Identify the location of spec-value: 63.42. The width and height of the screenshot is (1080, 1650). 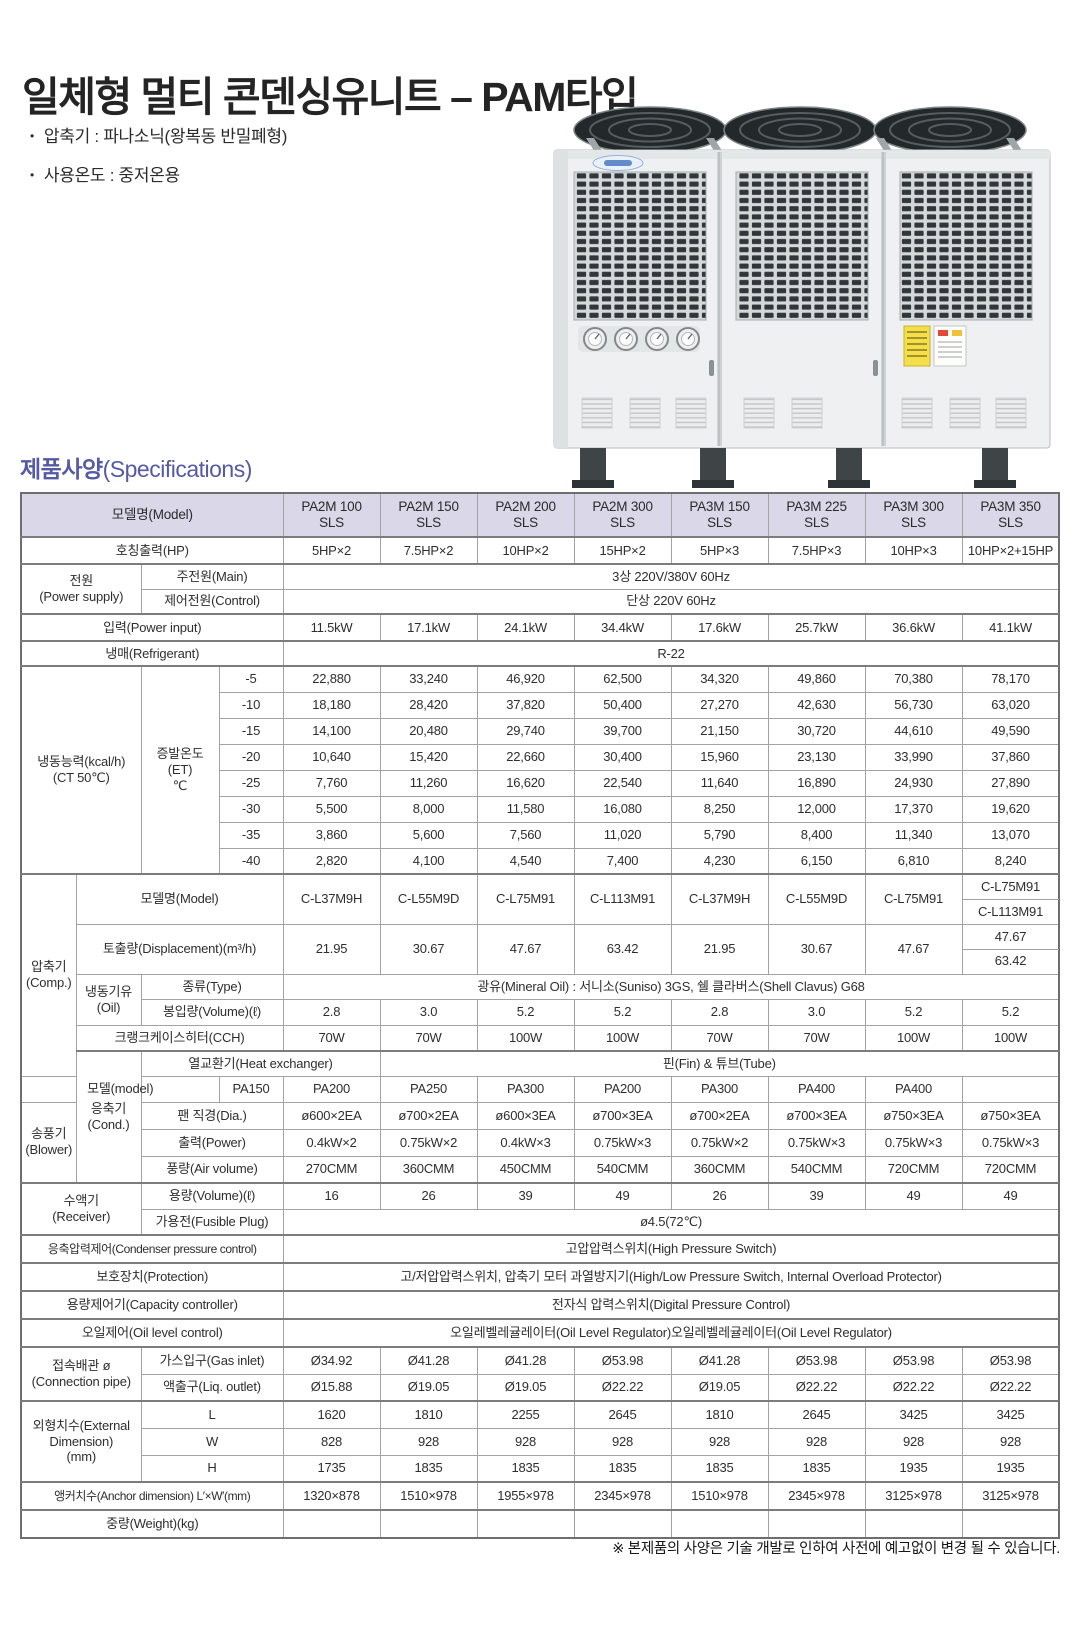
(622, 949).